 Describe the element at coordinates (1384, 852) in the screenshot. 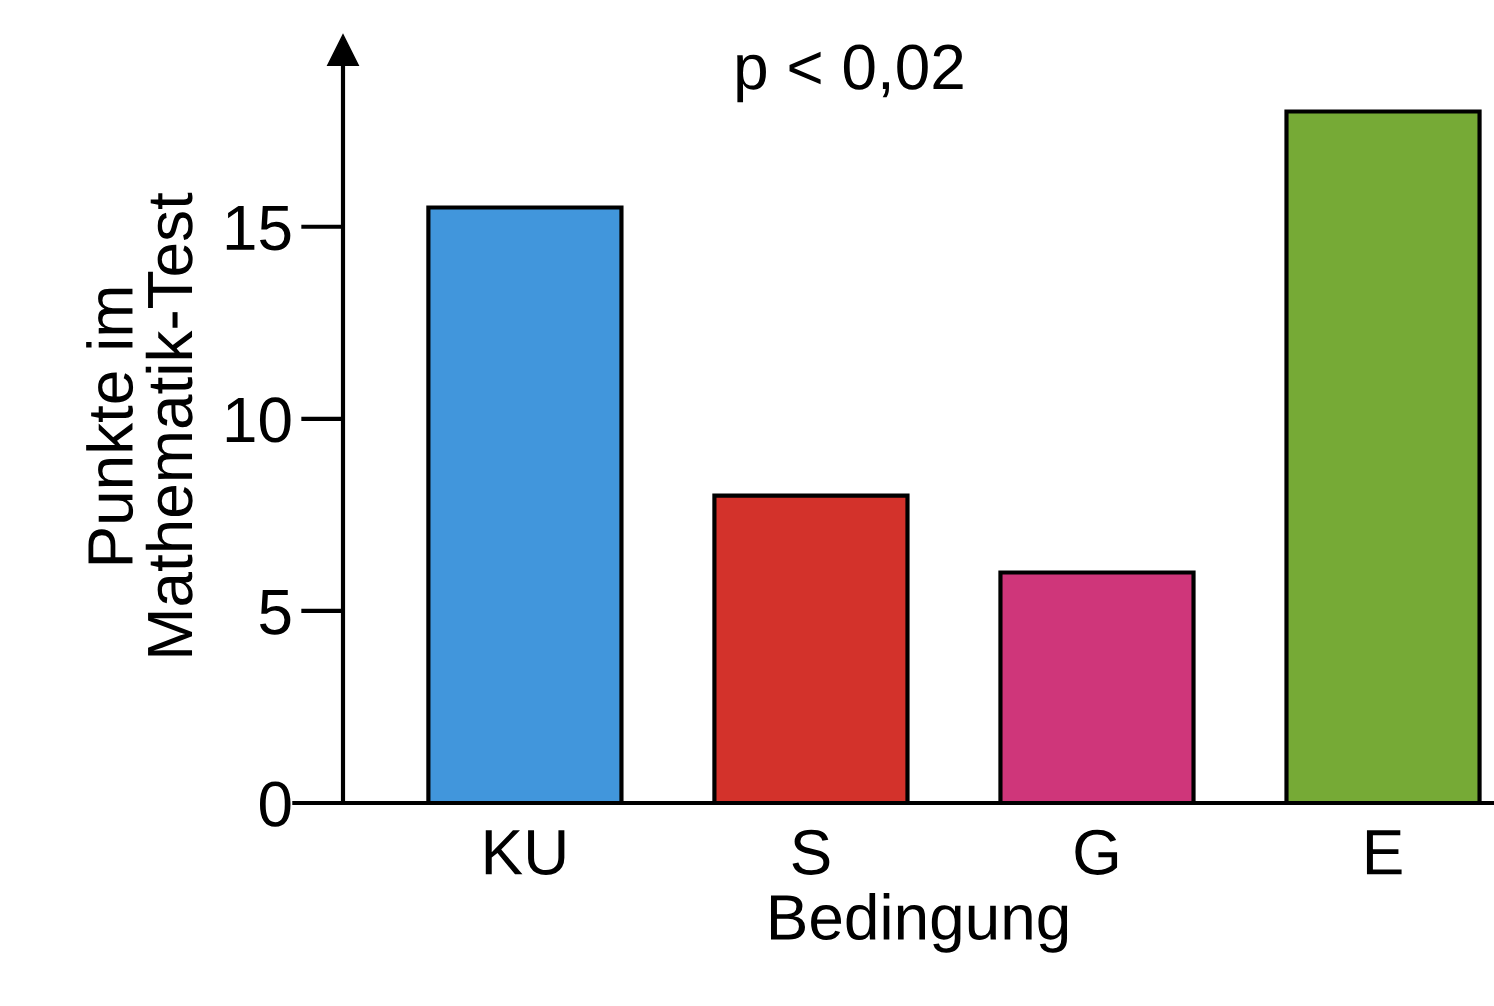

I see `x-tick-label: E` at that location.